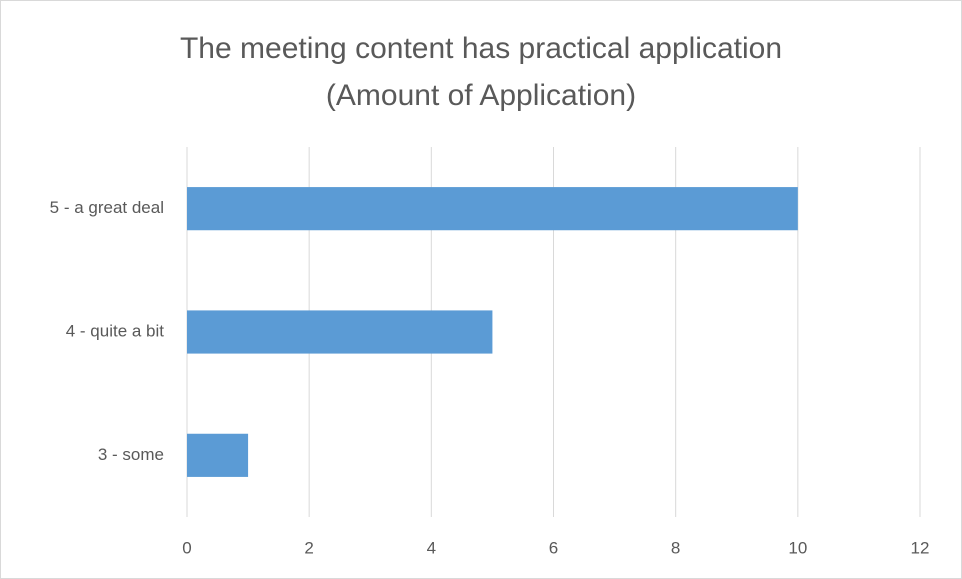  What do you see at coordinates (431, 547) in the screenshot?
I see `x-tick-label: 4` at bounding box center [431, 547].